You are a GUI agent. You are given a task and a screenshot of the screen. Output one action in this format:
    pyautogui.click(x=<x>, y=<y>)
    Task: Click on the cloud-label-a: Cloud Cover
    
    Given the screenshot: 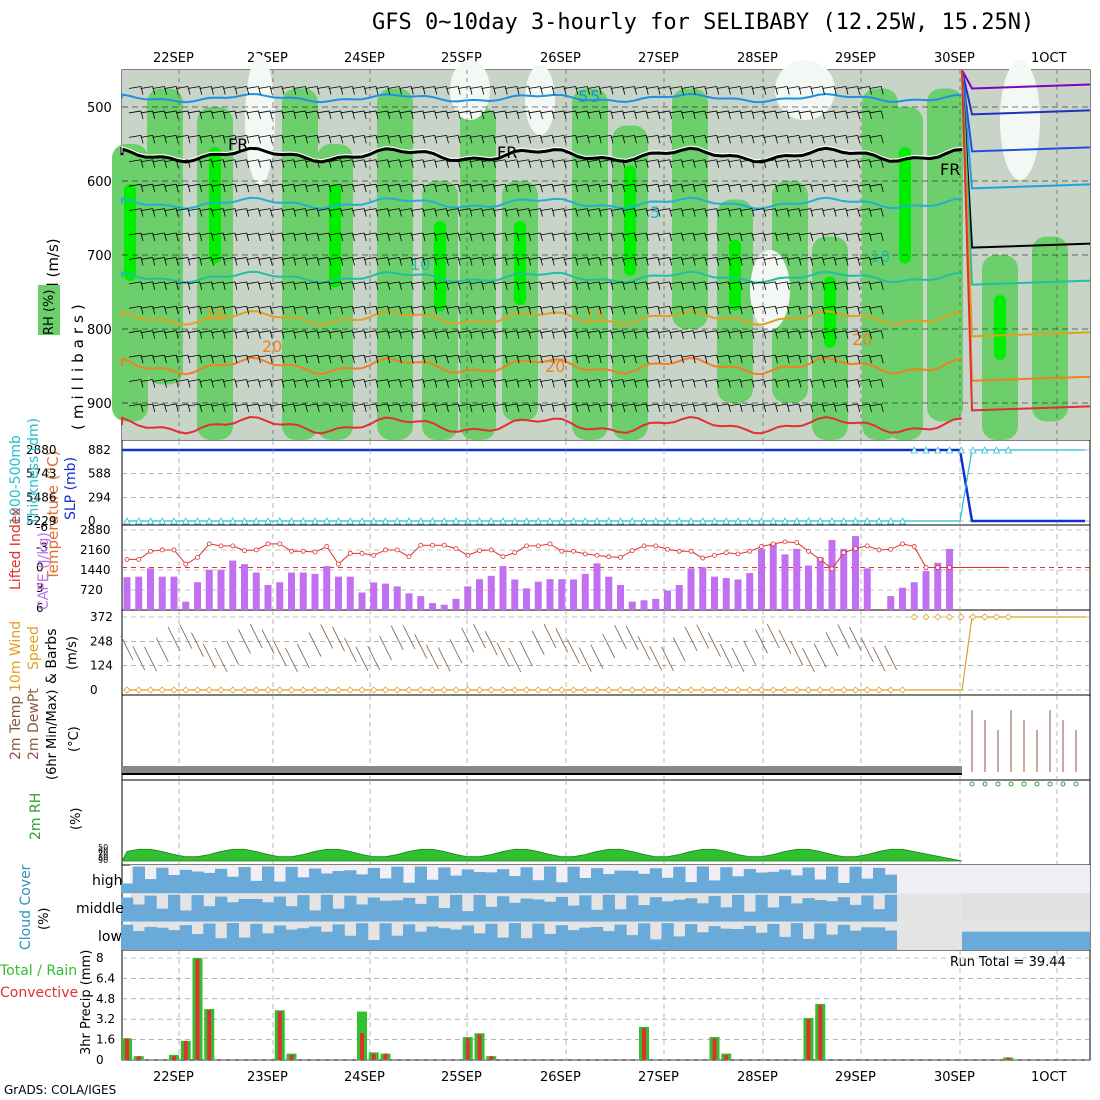 What is the action you would take?
    pyautogui.click(x=26, y=907)
    